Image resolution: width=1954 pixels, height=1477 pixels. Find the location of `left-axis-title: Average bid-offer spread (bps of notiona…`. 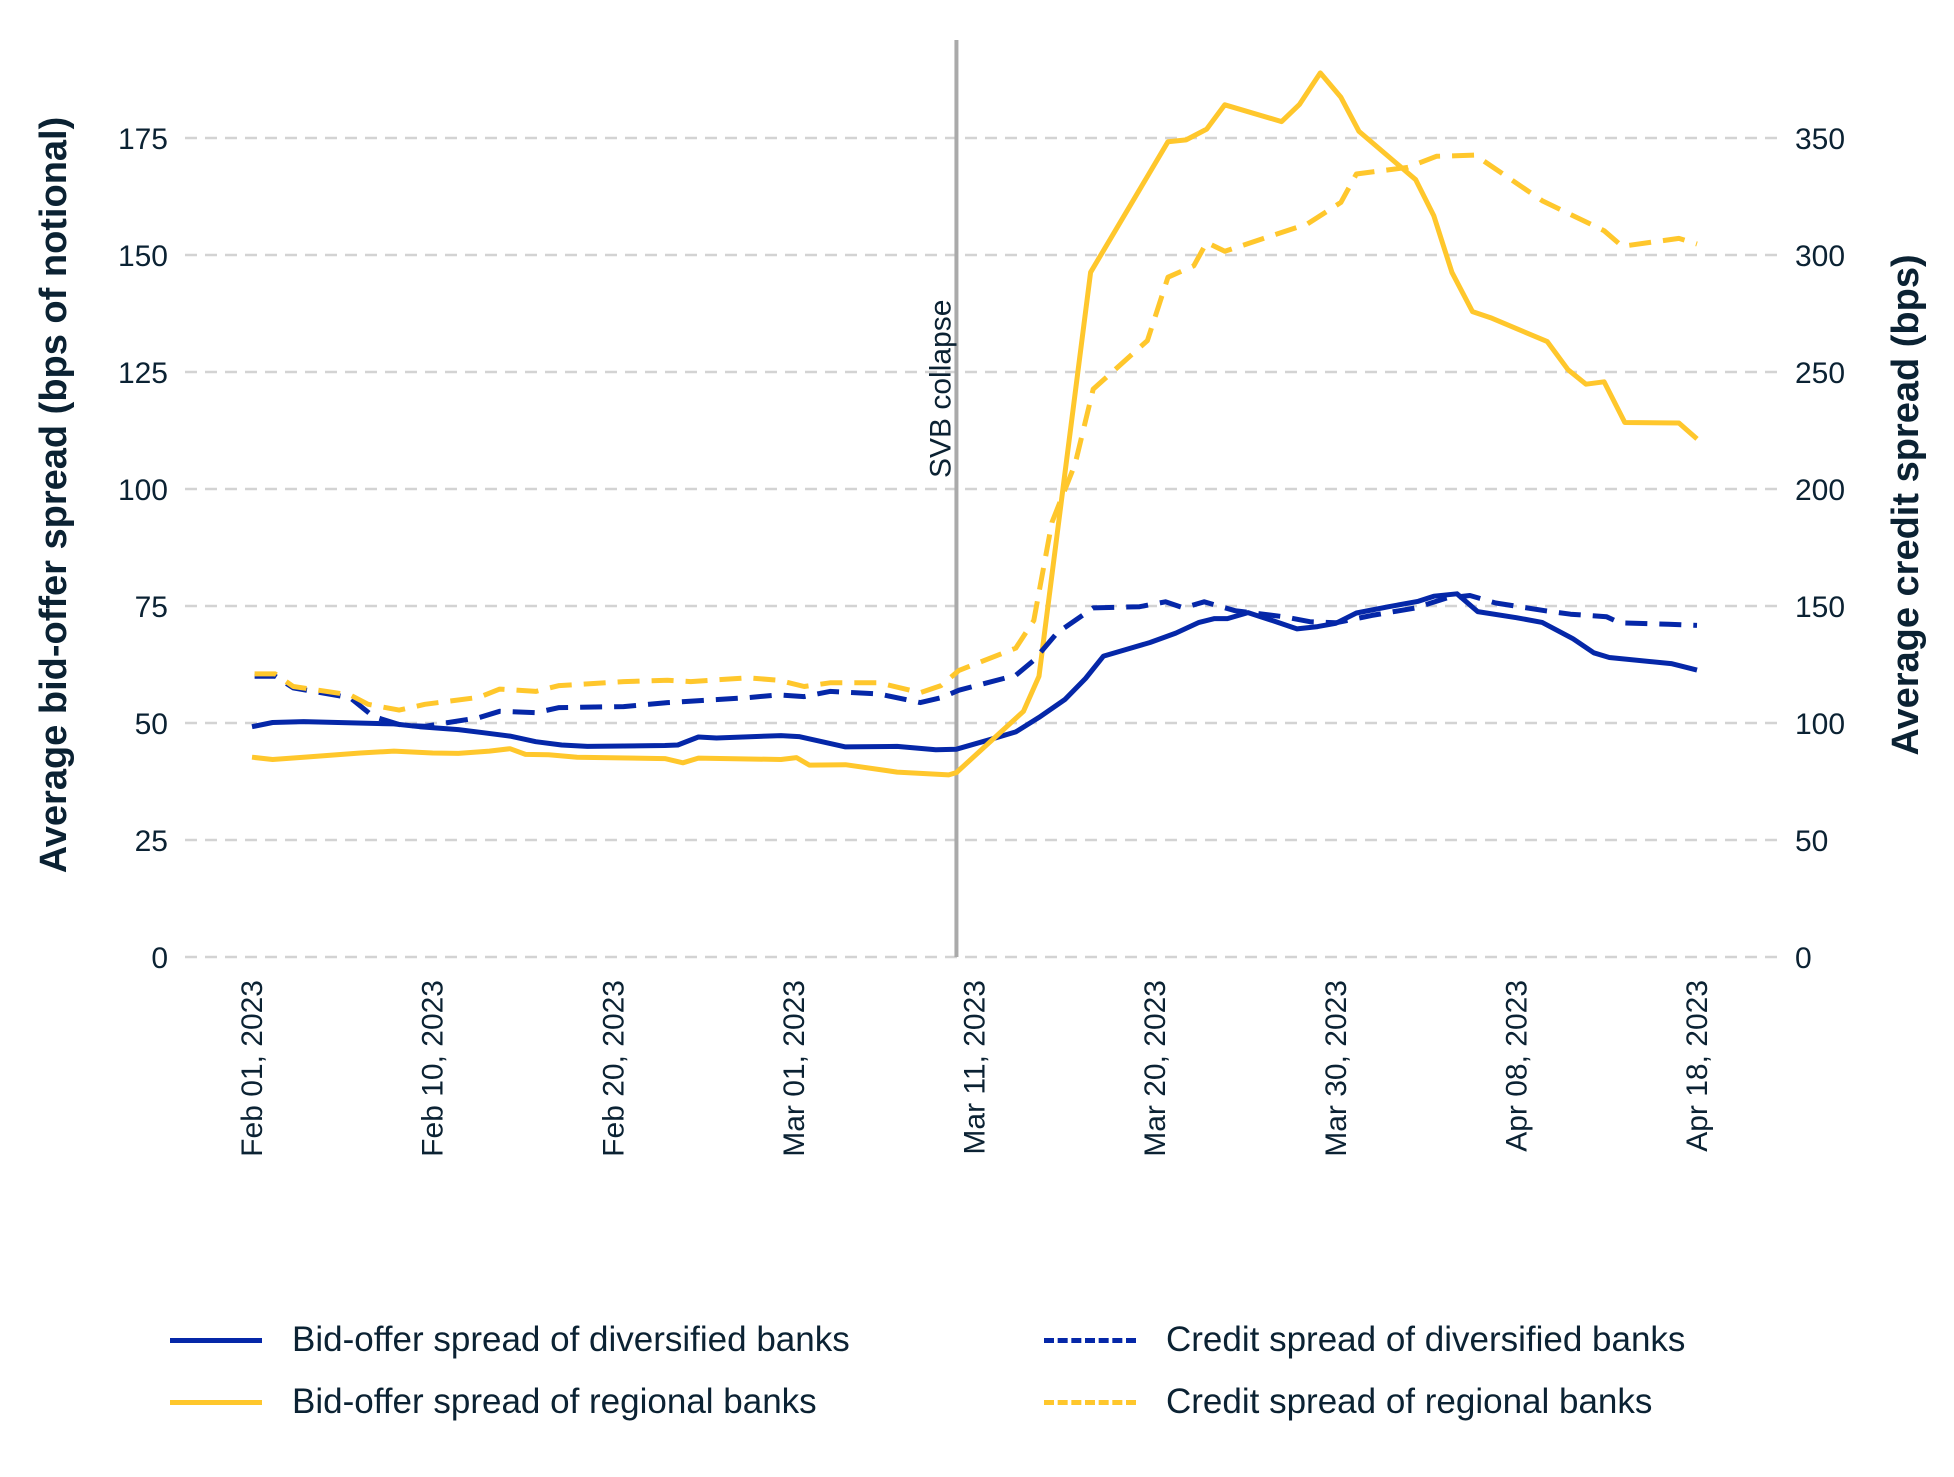

left-axis-title: Average bid-offer spread (bps of notiona… is located at coordinates (54, 495).